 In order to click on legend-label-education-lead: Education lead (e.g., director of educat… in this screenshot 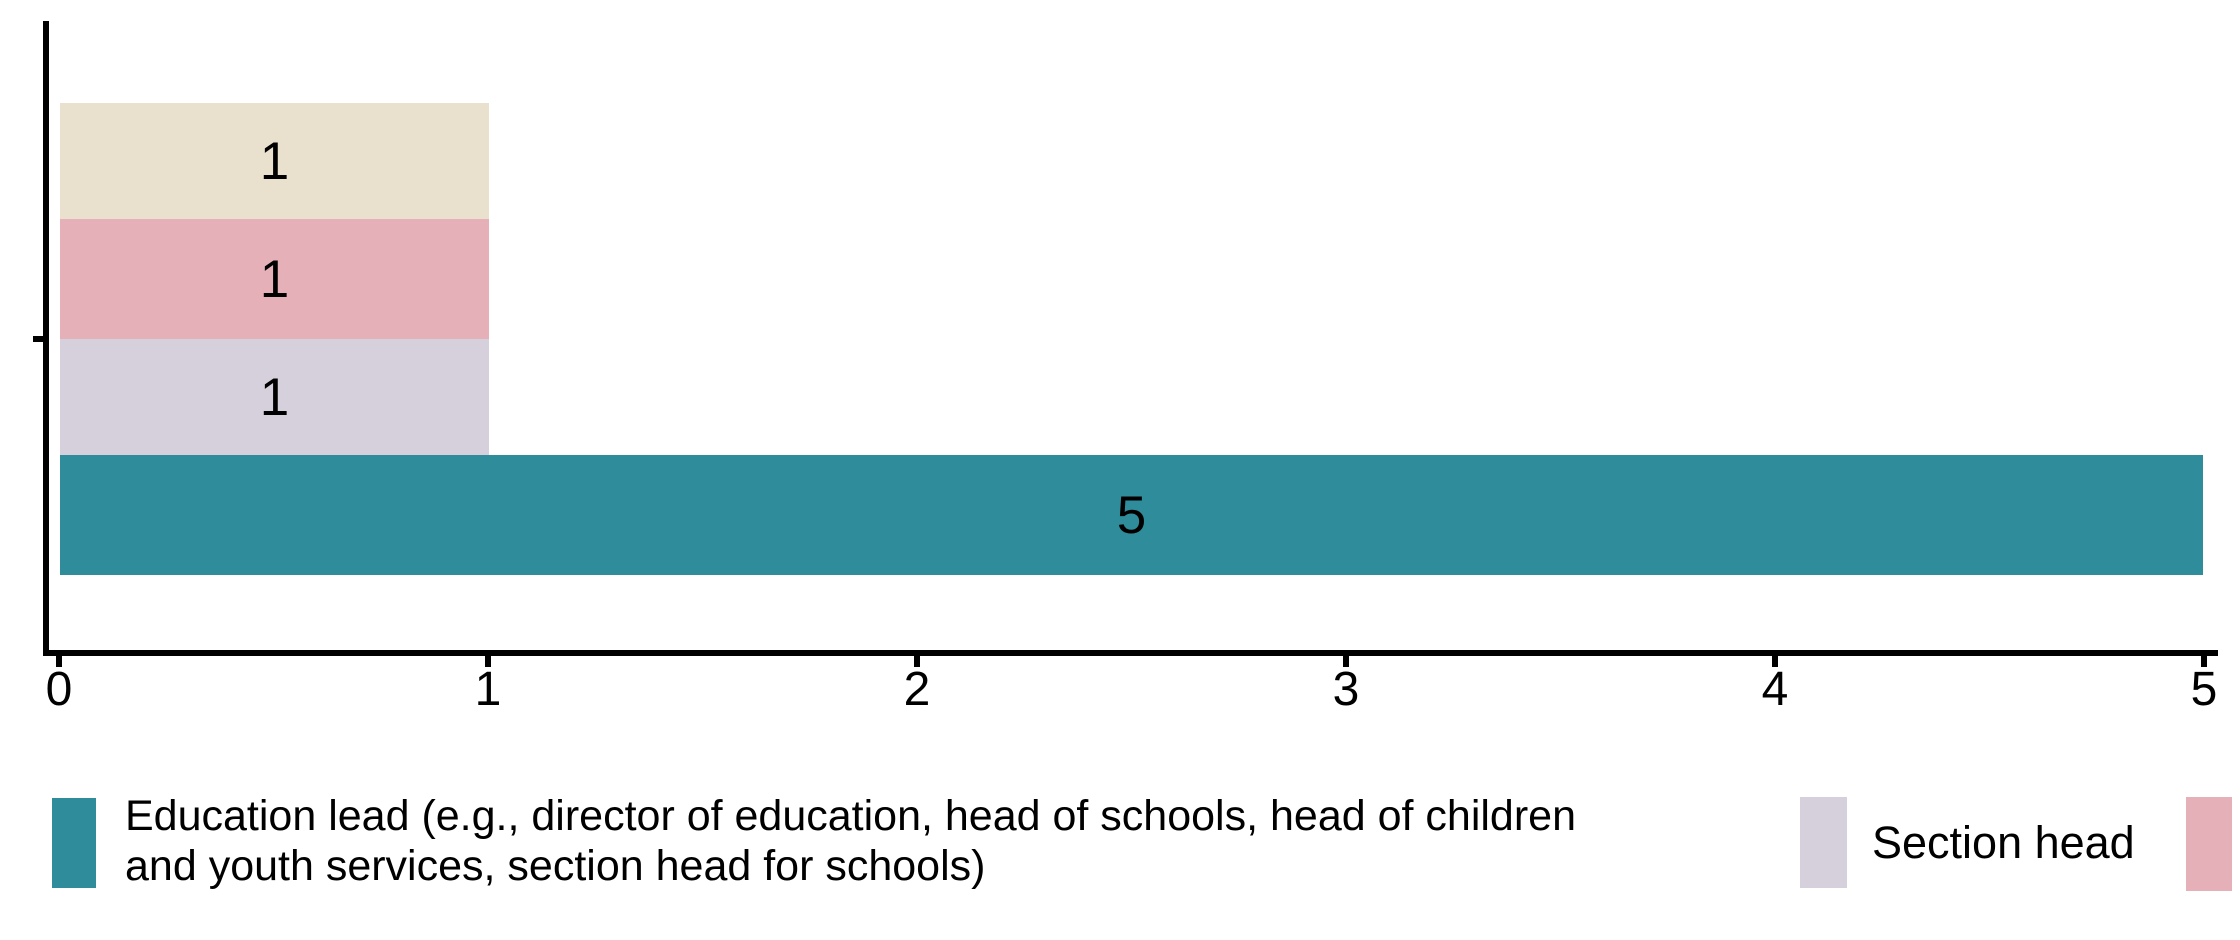, I will do `click(850, 841)`.